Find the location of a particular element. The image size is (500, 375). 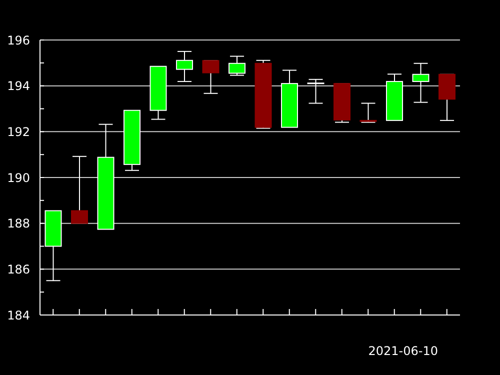

x-axis-title: 2021-06-10 is located at coordinates (403, 351).